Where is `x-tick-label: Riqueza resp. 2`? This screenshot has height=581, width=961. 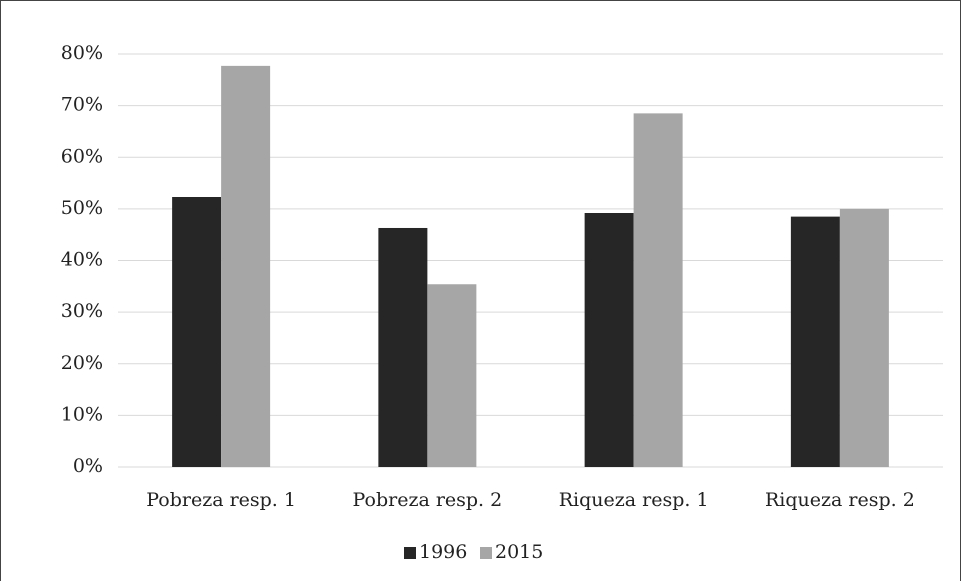
x-tick-label: Riqueza resp. 2 is located at coordinates (840, 500).